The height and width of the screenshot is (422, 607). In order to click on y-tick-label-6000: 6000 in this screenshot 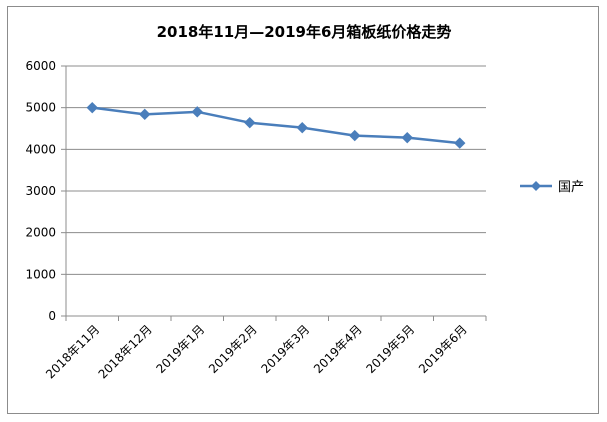, I will do `click(40, 66)`.